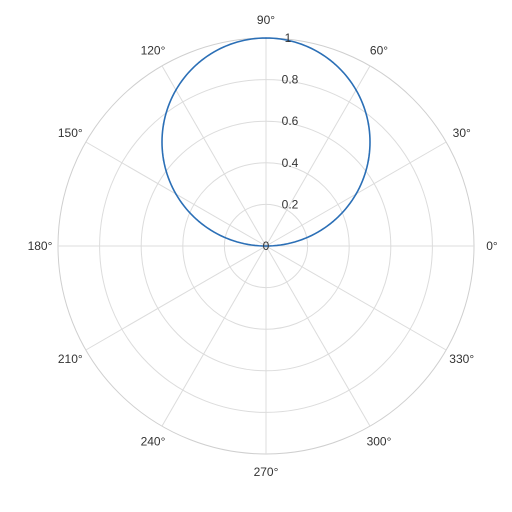 This screenshot has height=512, width=512. Describe the element at coordinates (266, 20) in the screenshot. I see `angle-tick-label: 90°` at that location.